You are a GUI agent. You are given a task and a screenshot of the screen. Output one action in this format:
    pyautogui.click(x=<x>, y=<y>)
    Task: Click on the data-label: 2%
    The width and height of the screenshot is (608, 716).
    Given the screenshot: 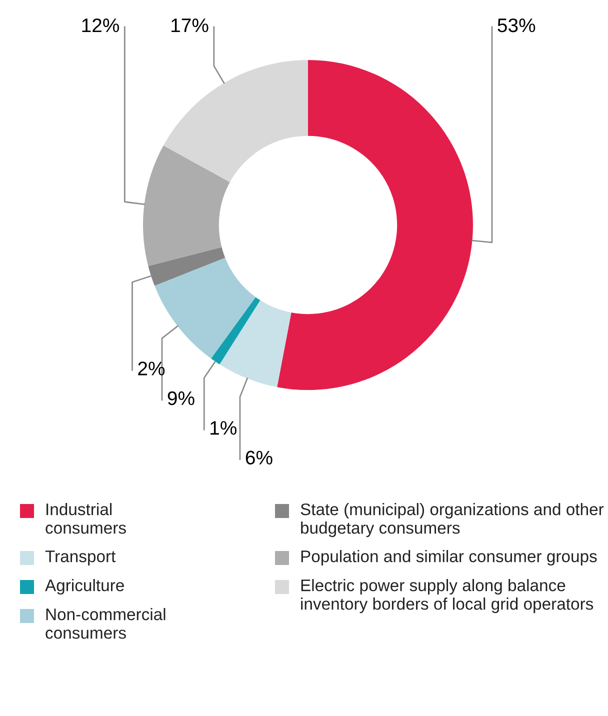 What is the action you would take?
    pyautogui.click(x=151, y=369)
    